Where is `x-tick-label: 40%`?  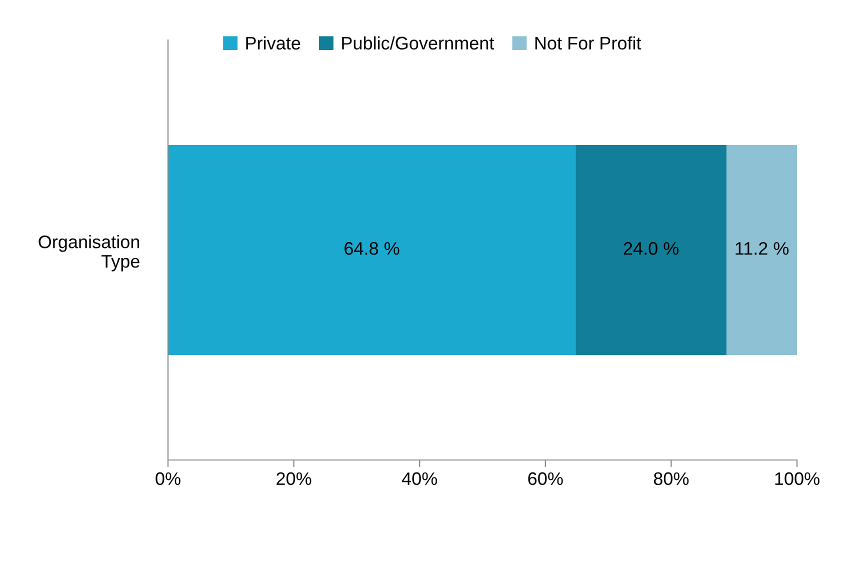
x-tick-label: 40% is located at coordinates (420, 479).